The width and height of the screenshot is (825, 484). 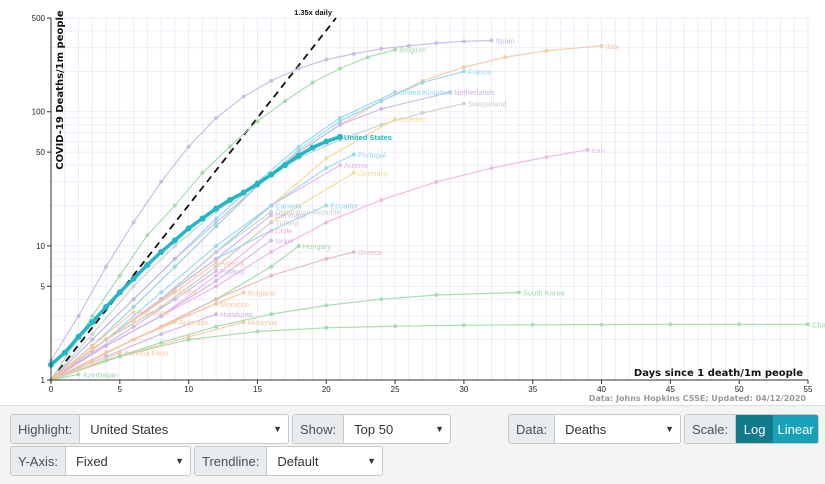 What do you see at coordinates (711, 429) in the screenshot?
I see `scale-label: Scale:` at bounding box center [711, 429].